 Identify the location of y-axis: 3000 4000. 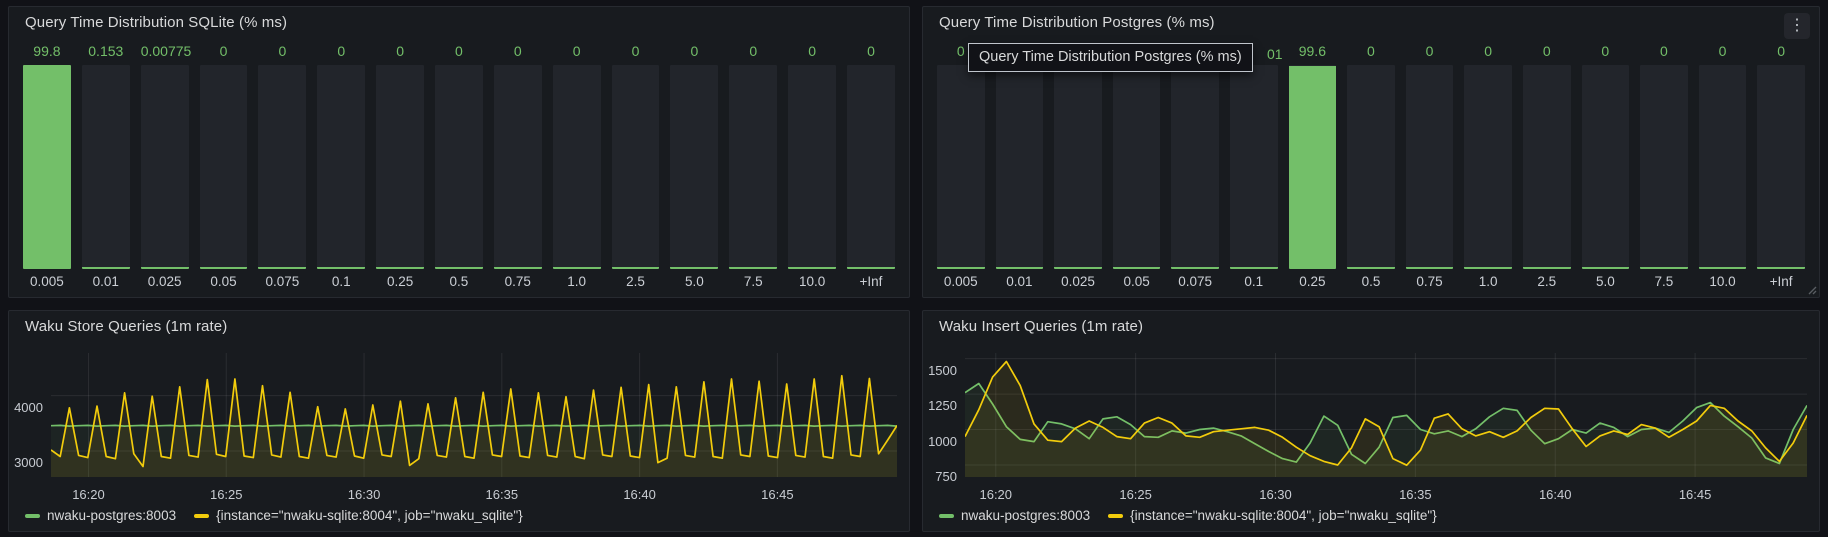
(30, 417).